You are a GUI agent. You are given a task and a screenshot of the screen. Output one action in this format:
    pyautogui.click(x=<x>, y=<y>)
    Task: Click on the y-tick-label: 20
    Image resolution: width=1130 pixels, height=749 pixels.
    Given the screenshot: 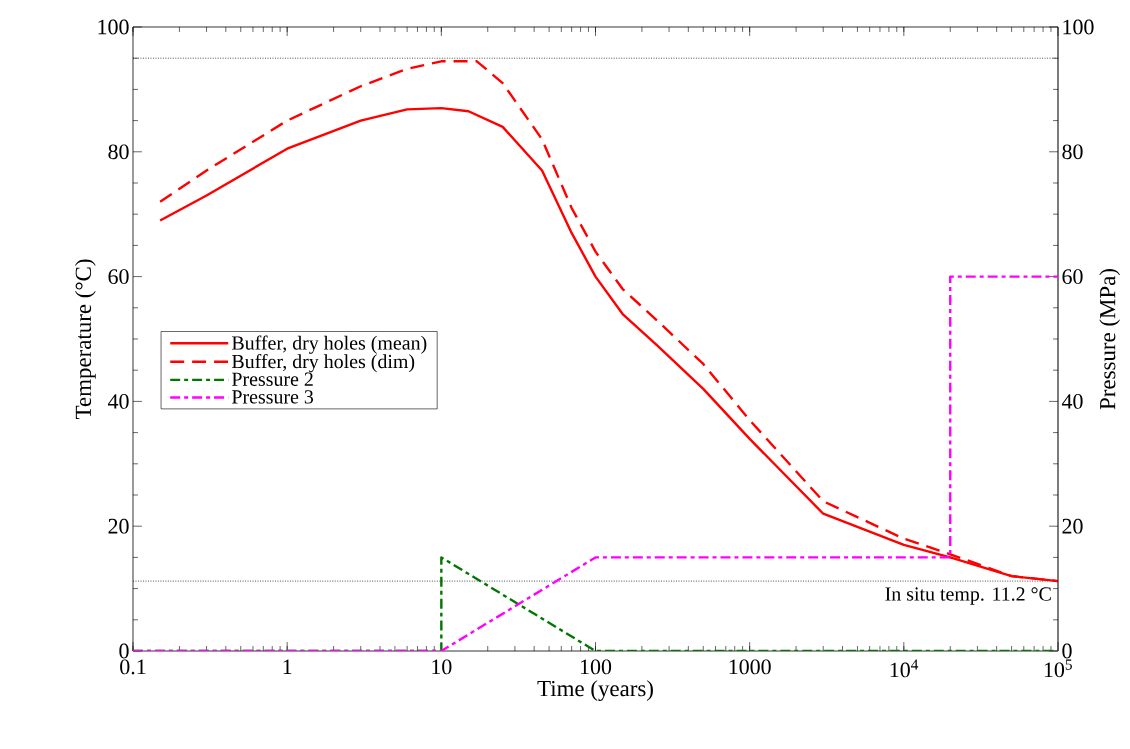 What is the action you would take?
    pyautogui.click(x=118, y=526)
    